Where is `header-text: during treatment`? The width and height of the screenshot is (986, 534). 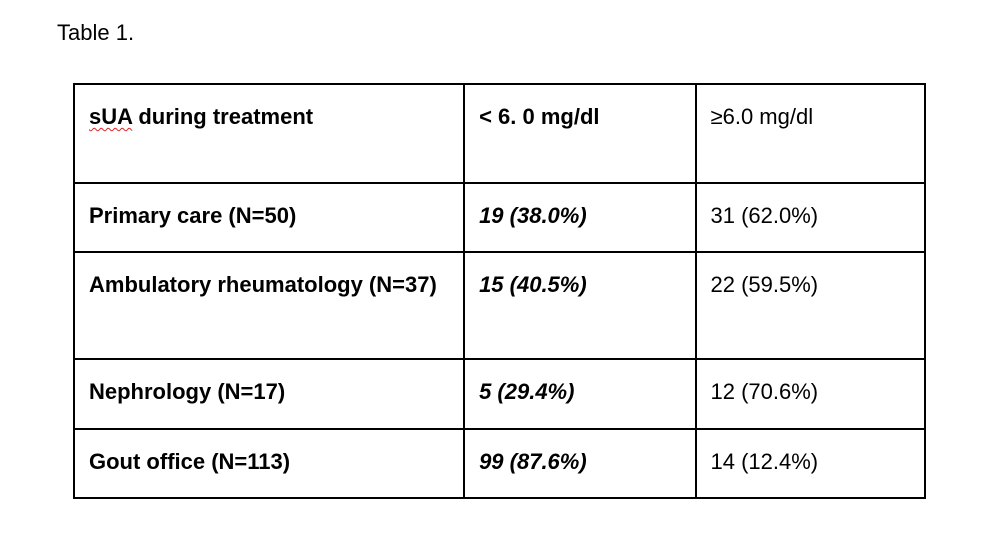 header-text: during treatment is located at coordinates (223, 116).